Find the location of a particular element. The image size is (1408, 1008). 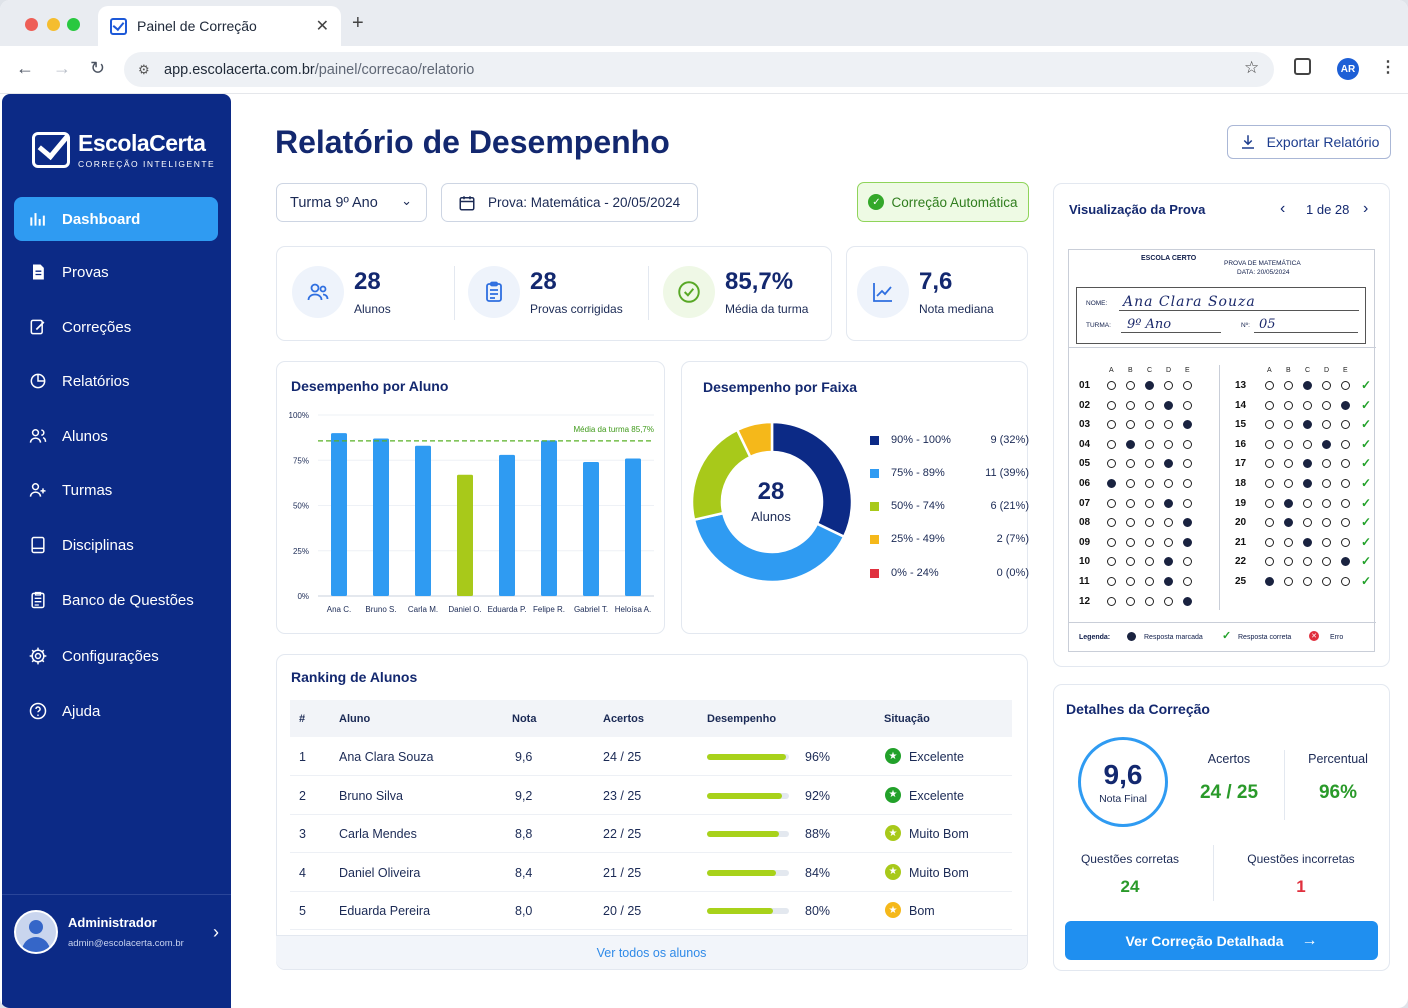

sidebar-item-banco-de-quest-es: Banco de Questões is located at coordinates (116, 600).